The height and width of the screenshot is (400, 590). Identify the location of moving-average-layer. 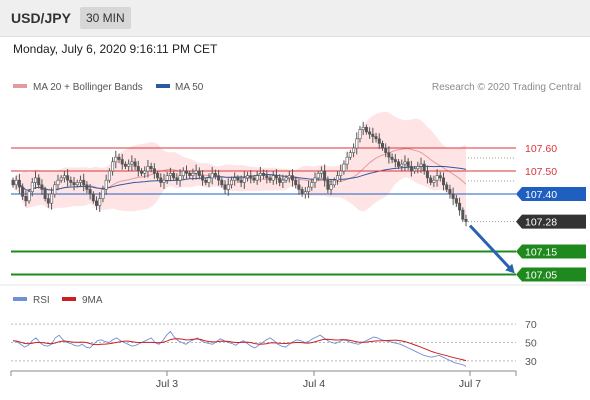
(239, 169).